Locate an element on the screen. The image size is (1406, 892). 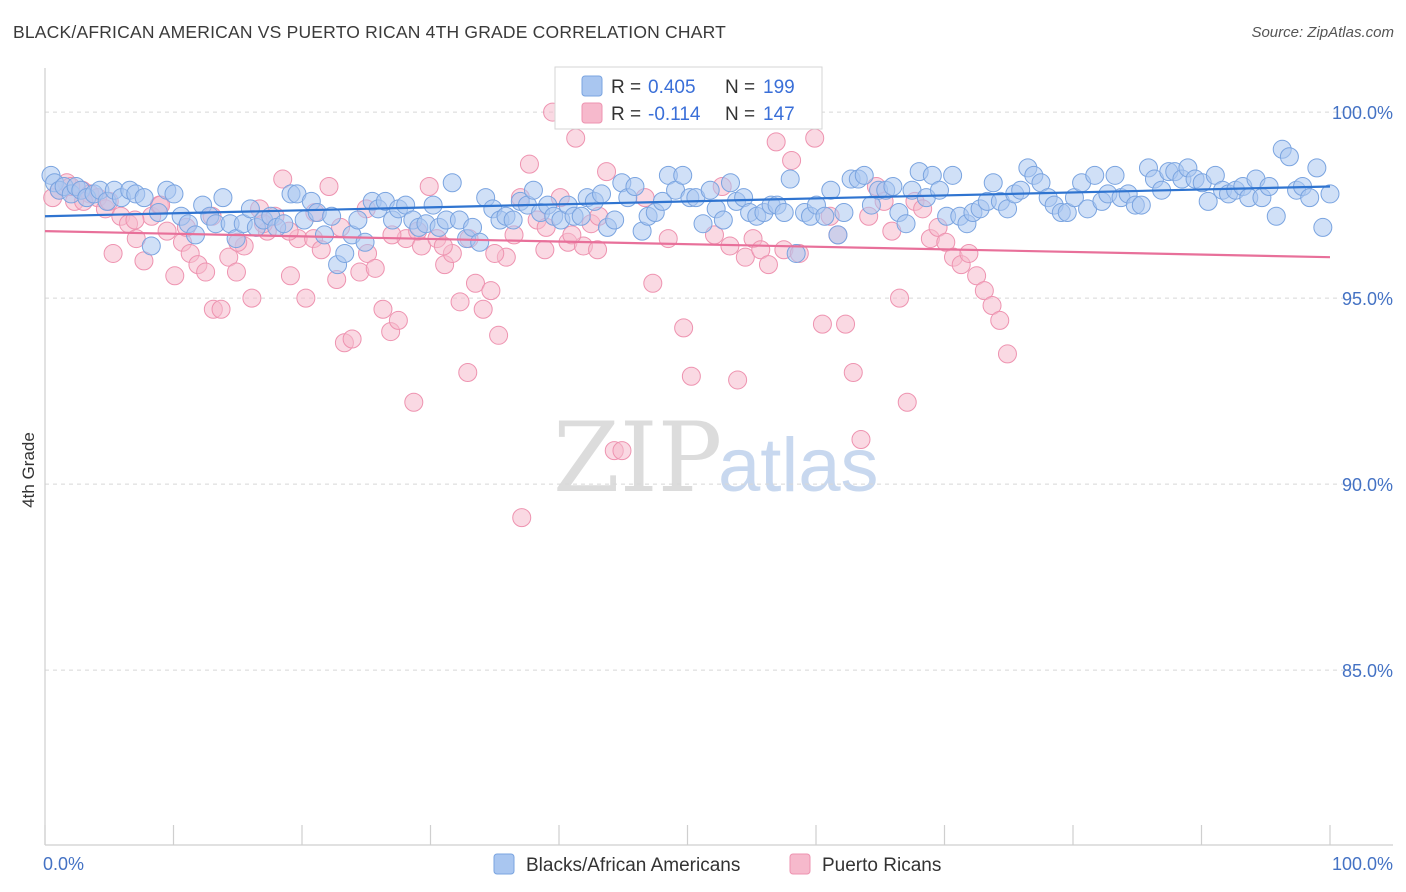
y-tick-label: 100.0% is located at coordinates (1362, 113).